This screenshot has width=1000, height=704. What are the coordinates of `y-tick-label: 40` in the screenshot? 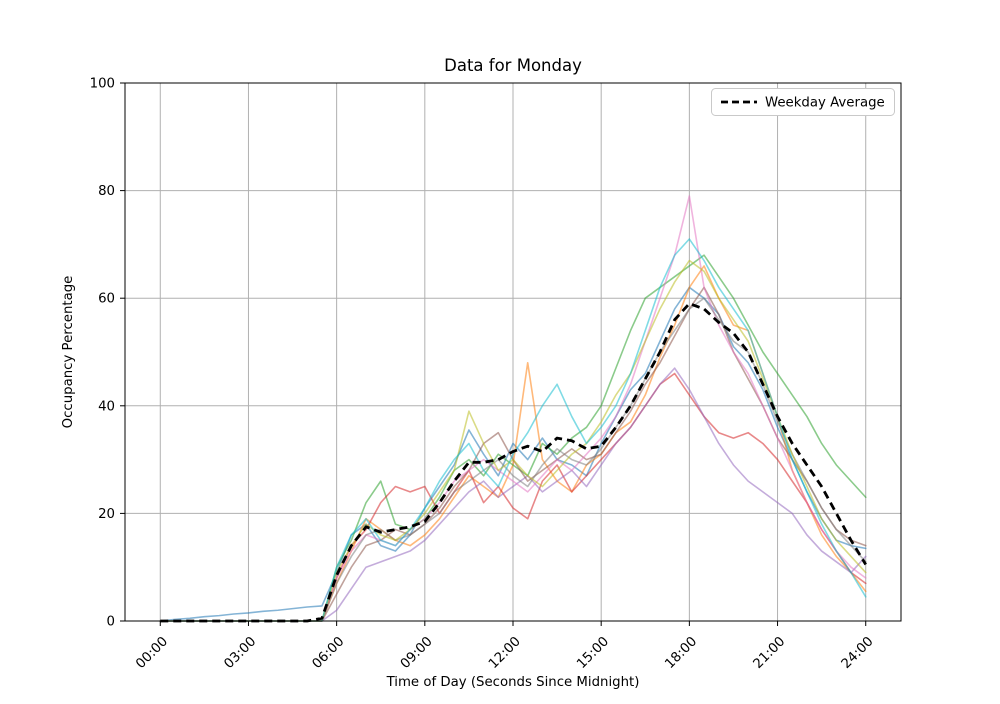 It's located at (106, 406).